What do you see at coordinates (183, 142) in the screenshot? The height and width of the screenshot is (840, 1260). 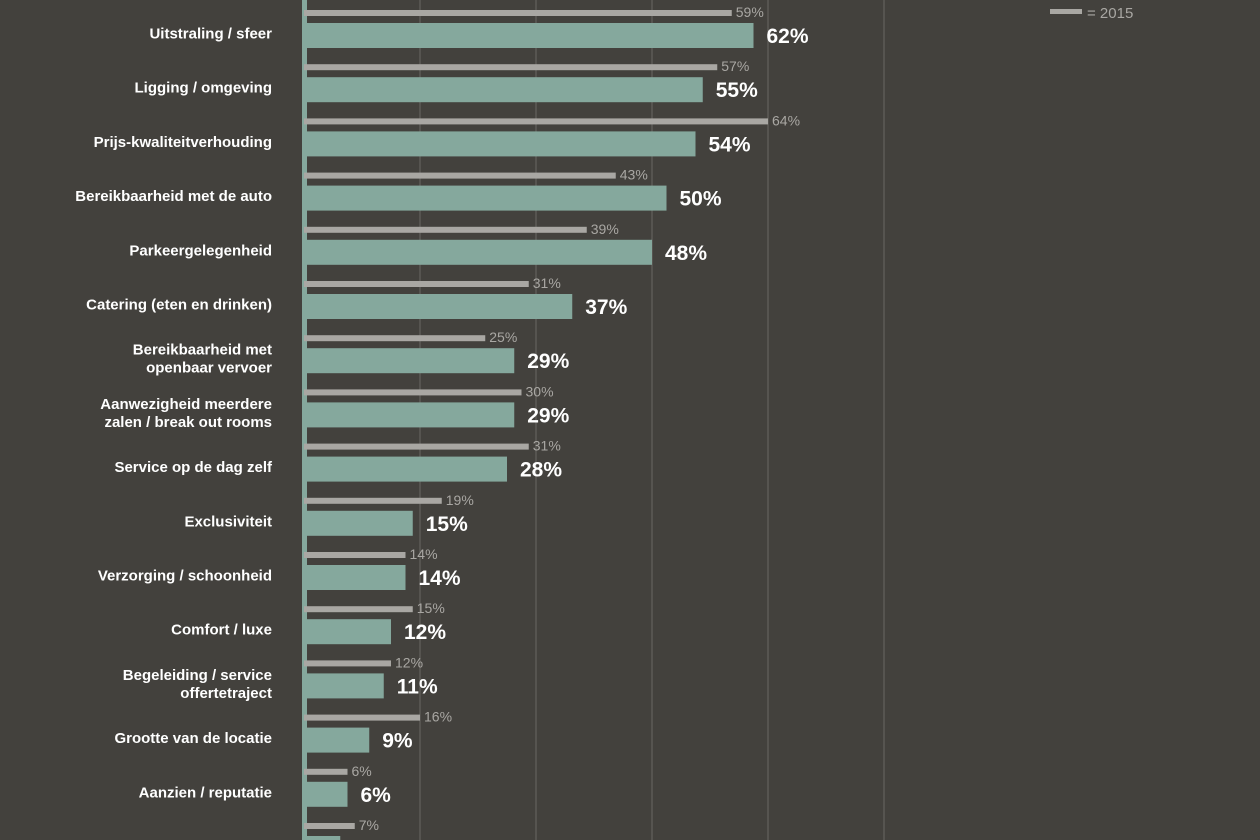 I see `category-label: Prijs-kwaliteitverhouding` at bounding box center [183, 142].